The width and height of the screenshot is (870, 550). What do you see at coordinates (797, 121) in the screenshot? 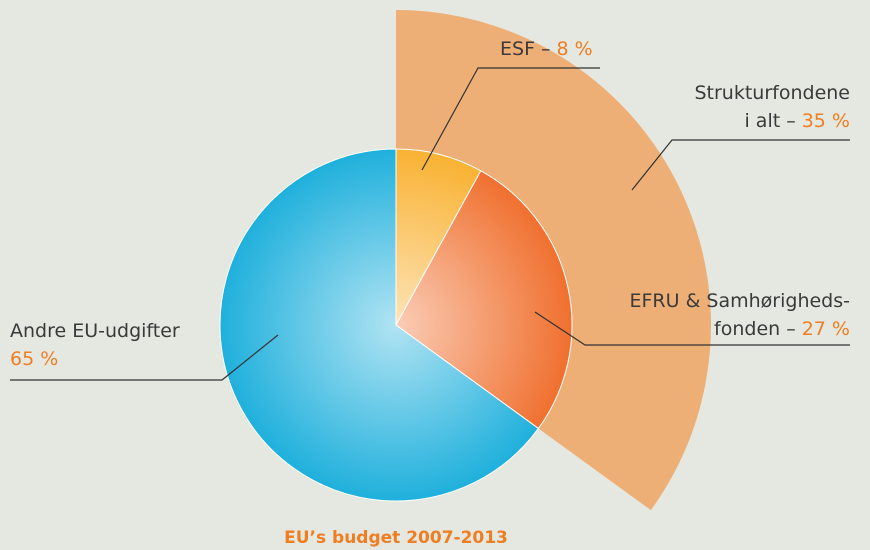
I see `slice-label: i alt – 35 %` at bounding box center [797, 121].